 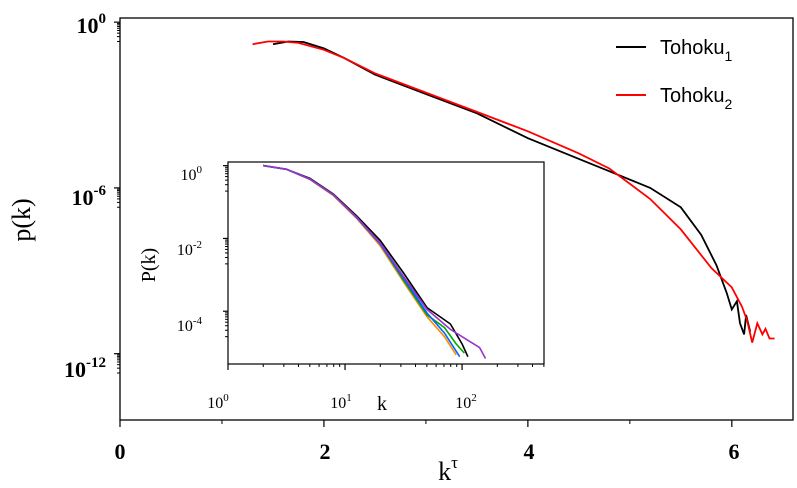 I want to click on main-ytick-label-1: 10⁻⁶, so click(x=89, y=196).